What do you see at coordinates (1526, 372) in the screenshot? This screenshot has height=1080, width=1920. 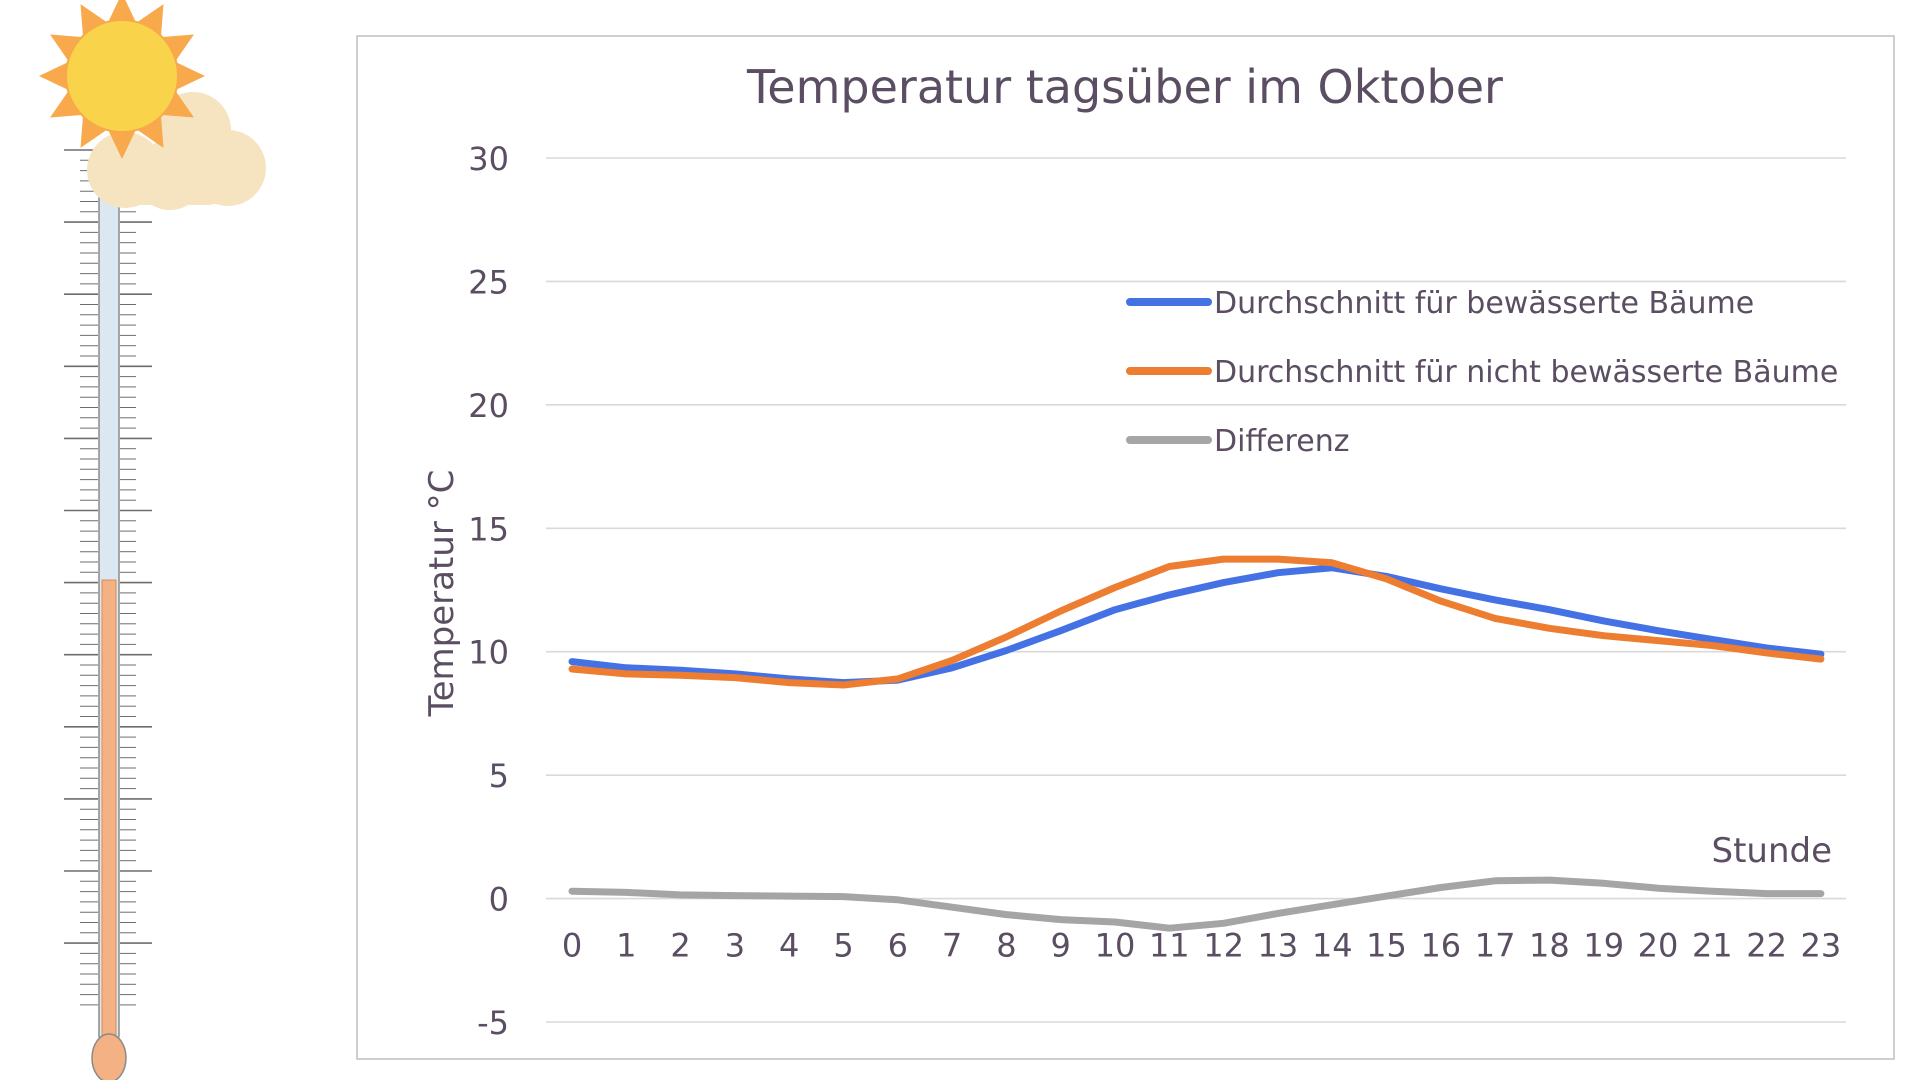 I see `legend-label: Durchschnitt für nicht bewässerte Bäume` at bounding box center [1526, 372].